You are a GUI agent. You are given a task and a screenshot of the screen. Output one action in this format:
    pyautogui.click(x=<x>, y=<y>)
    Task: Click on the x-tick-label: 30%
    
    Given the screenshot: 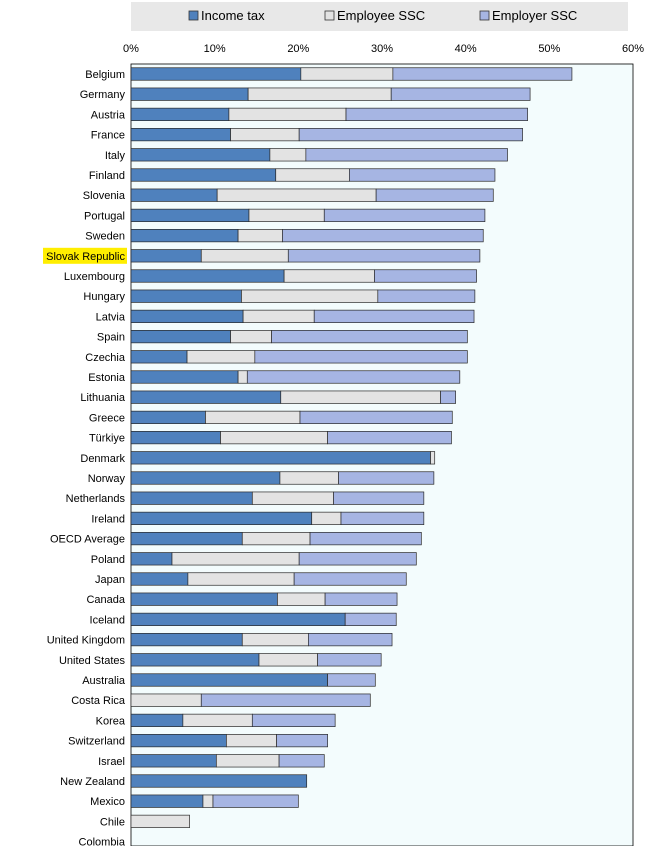 What is the action you would take?
    pyautogui.click(x=382, y=49)
    